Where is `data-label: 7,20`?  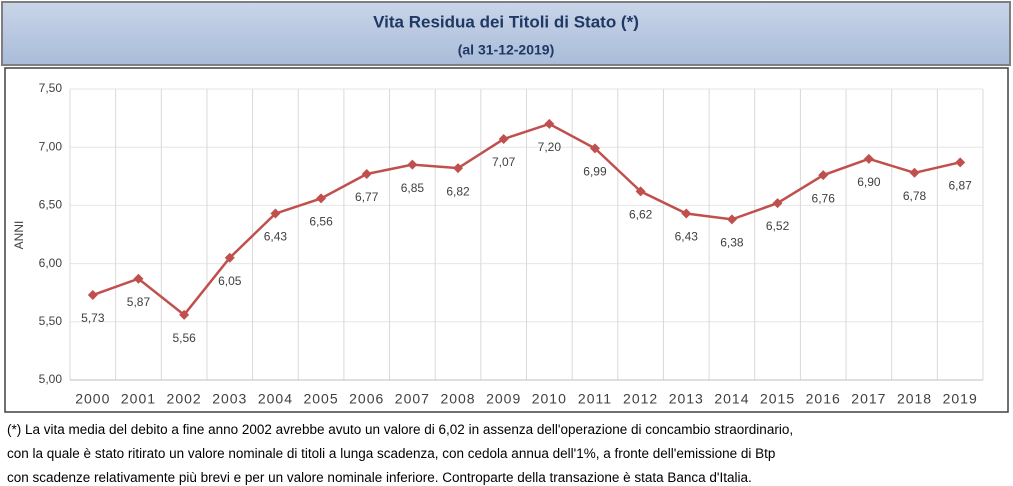 data-label: 7,20 is located at coordinates (550, 147).